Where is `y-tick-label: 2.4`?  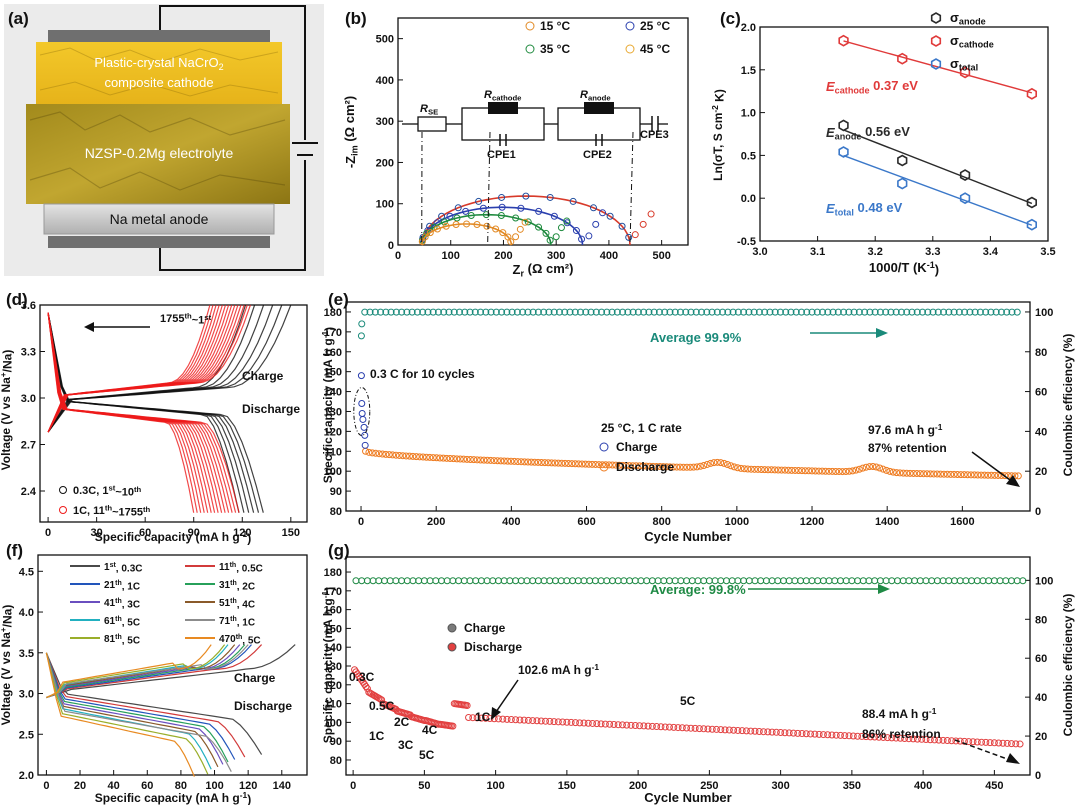
y-tick-label: 2.4 is located at coordinates (29, 492).